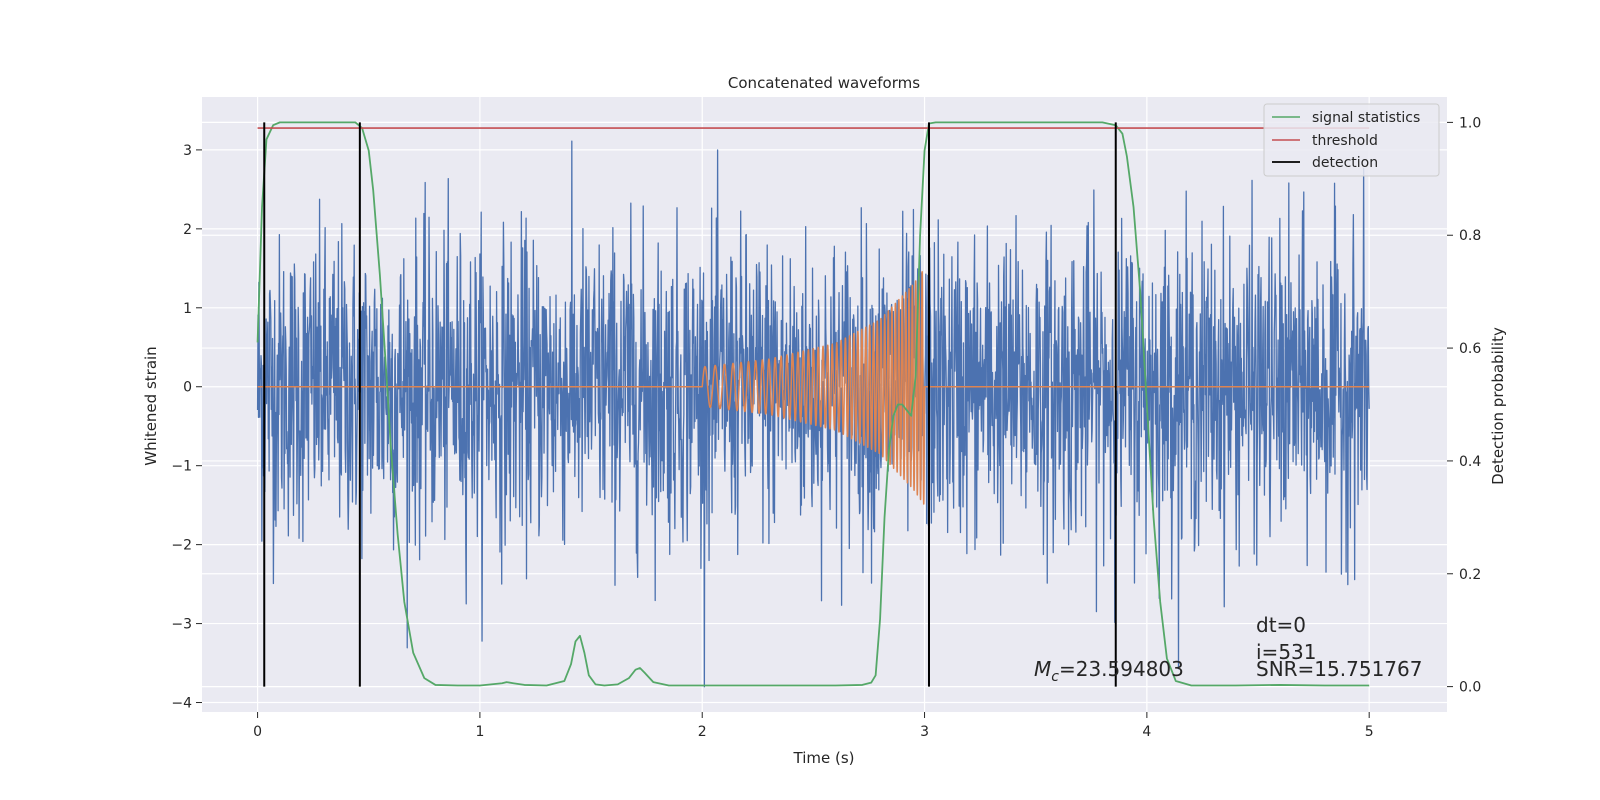  Describe the element at coordinates (1366, 118) in the screenshot. I see `legend-label-signal-statistics: signal statistics` at that location.